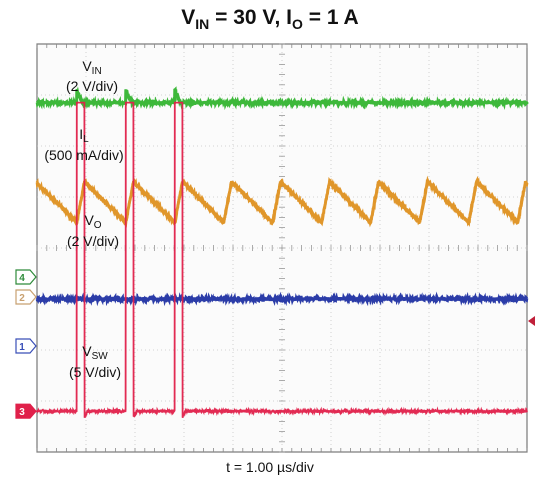 The height and width of the screenshot is (485, 540). I want to click on channel-marker: 3, so click(26, 411).